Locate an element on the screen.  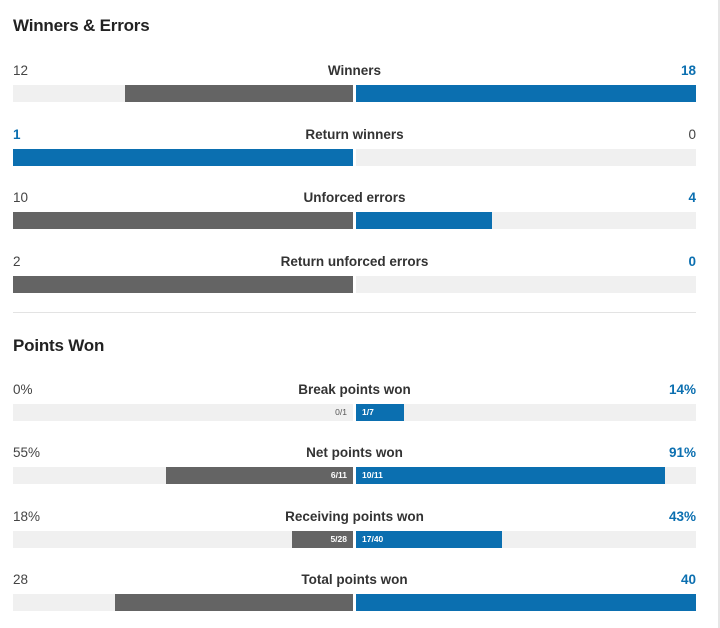
left-value: 55% is located at coordinates (27, 452).